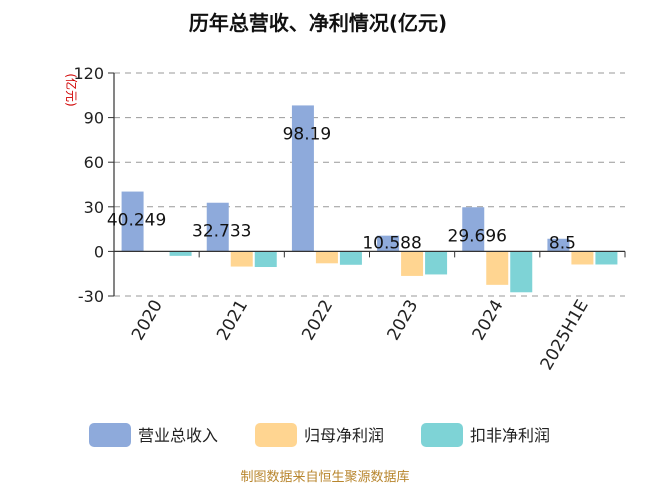 The image size is (650, 488). I want to click on data-label: 8.5, so click(562, 243).